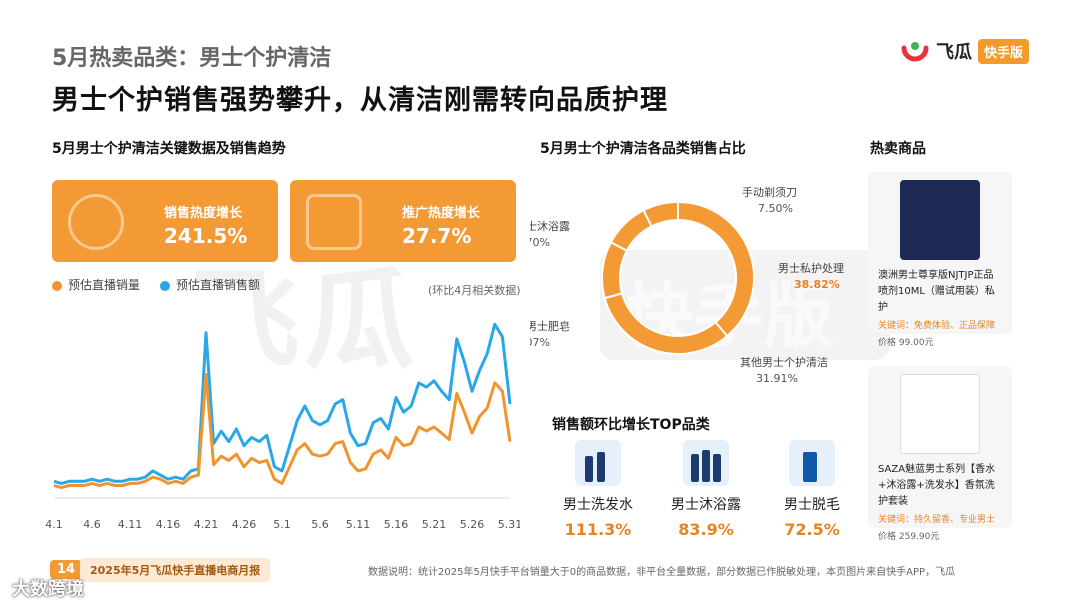 The image size is (1080, 607). What do you see at coordinates (334, 222) in the screenshot?
I see `megaphone-icon` at bounding box center [334, 222].